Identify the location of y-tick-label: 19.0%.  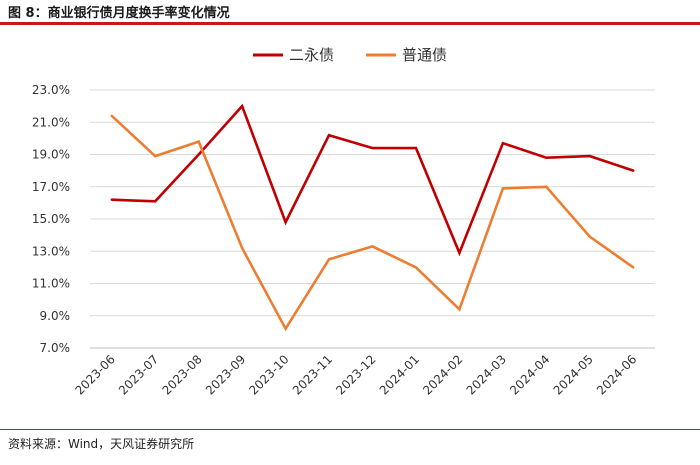
(51, 155).